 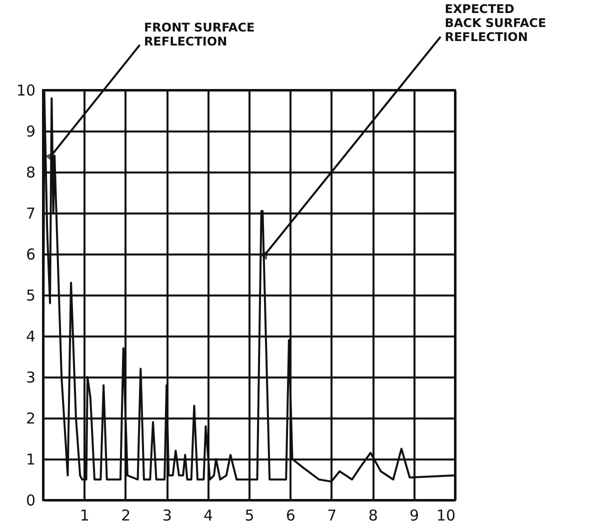 What do you see at coordinates (26, 91) in the screenshot?
I see `y-tick-label: 10` at bounding box center [26, 91].